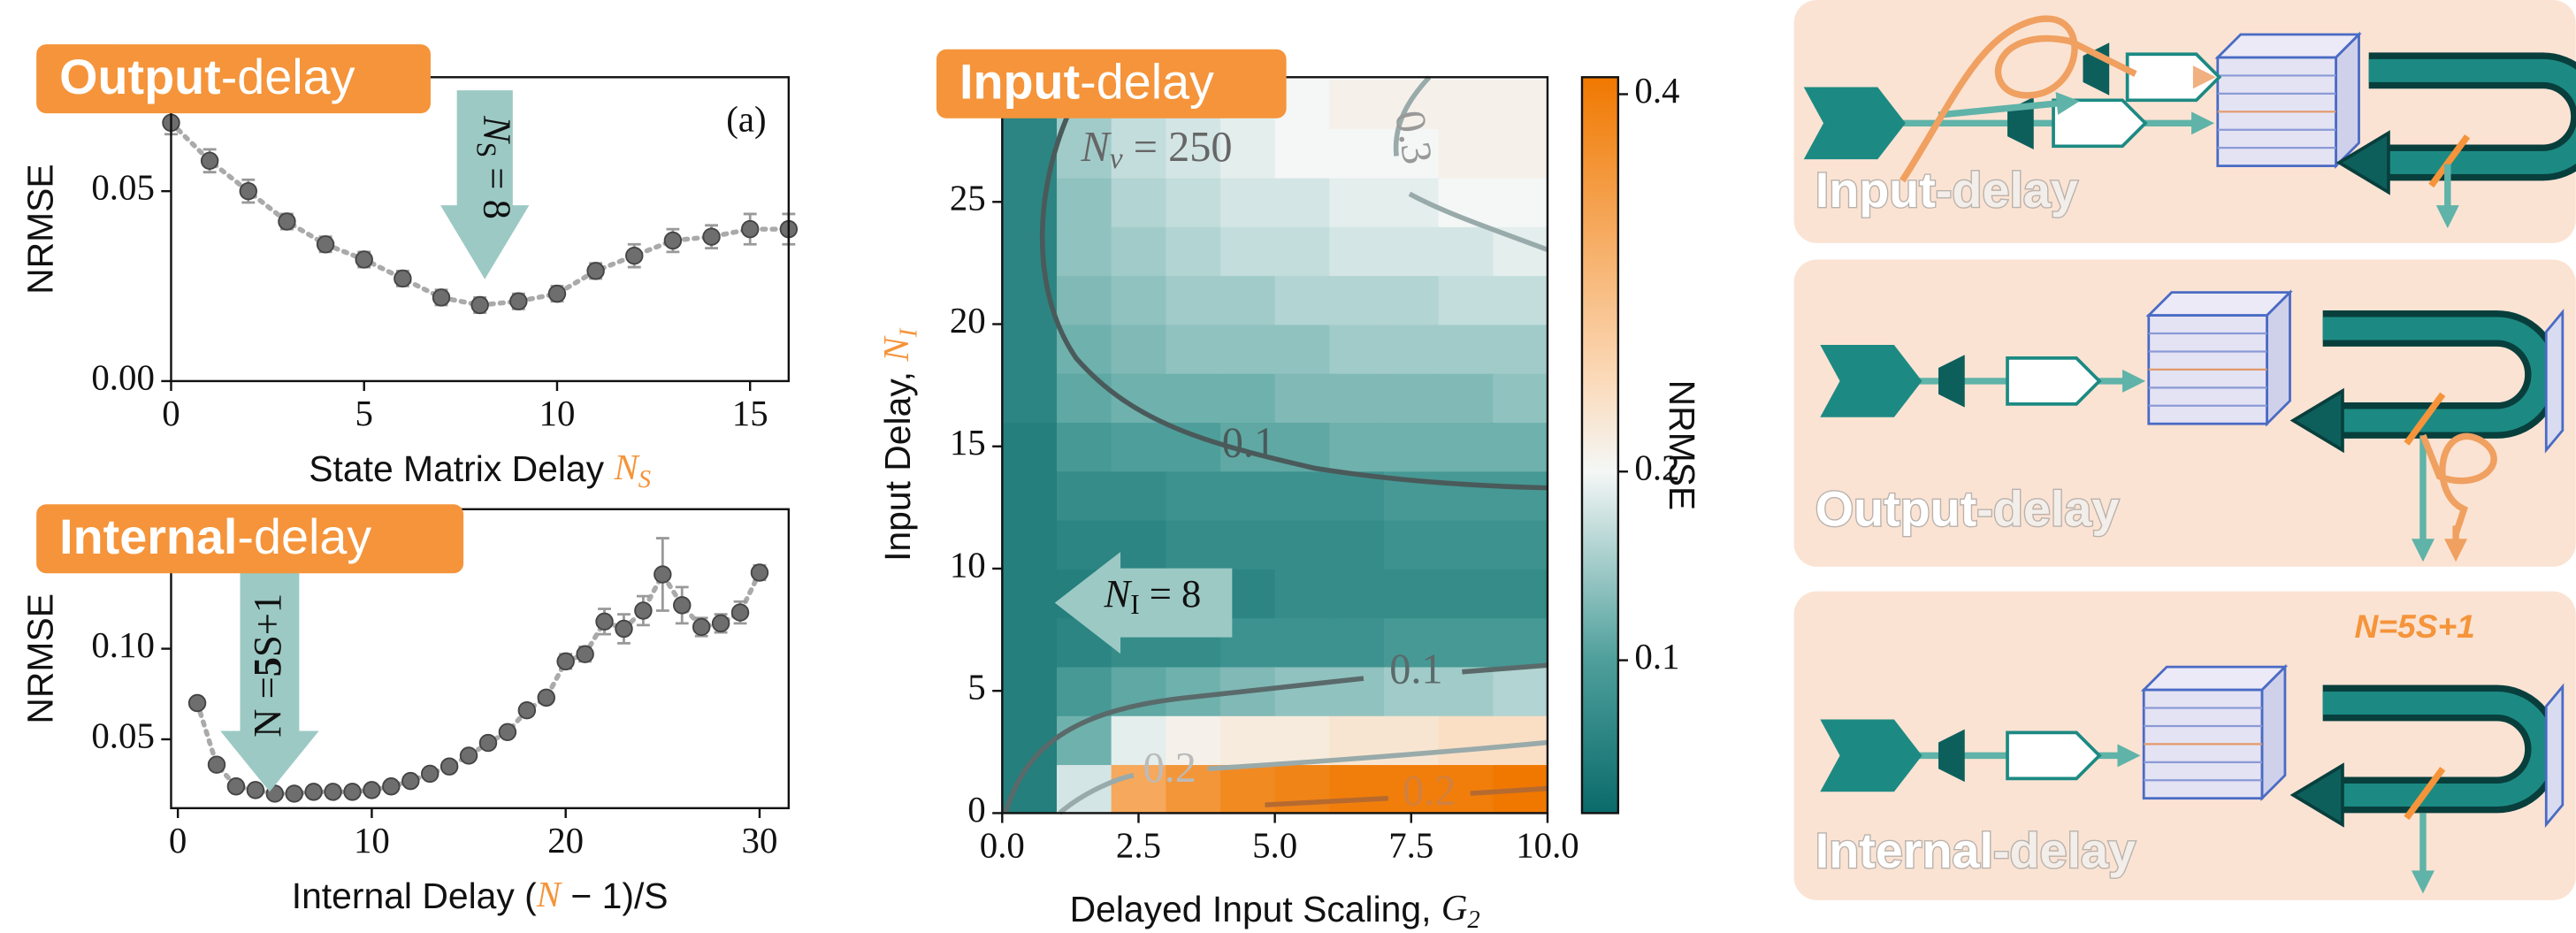  I want to click on feedback-loop-inner, so click(2438, 749).